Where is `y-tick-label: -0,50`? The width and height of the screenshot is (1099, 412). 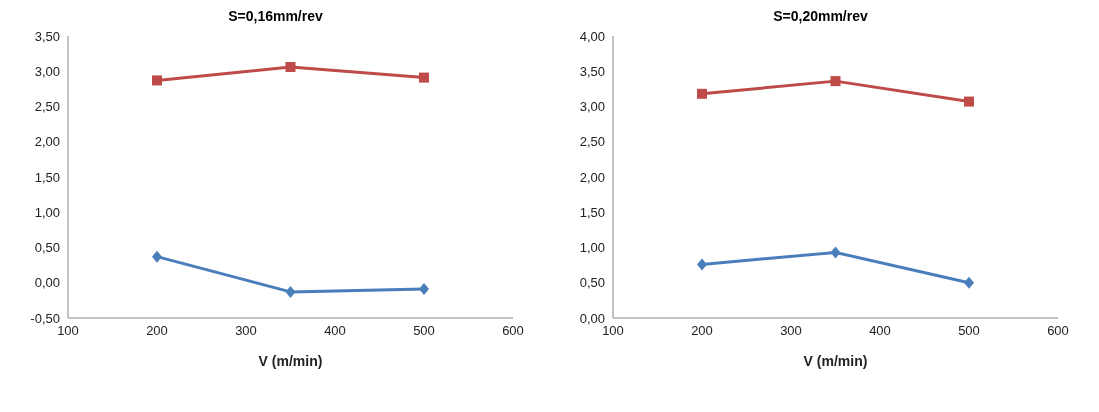
y-tick-label: -0,50 is located at coordinates (45, 318).